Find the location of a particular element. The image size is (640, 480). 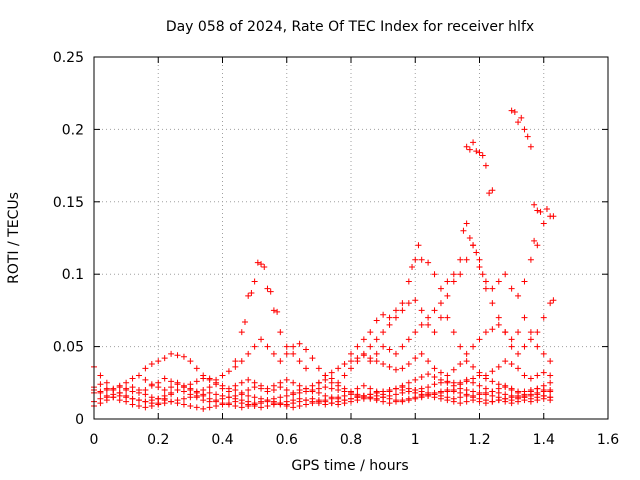

series-sat-f is located at coordinates (322, 397).